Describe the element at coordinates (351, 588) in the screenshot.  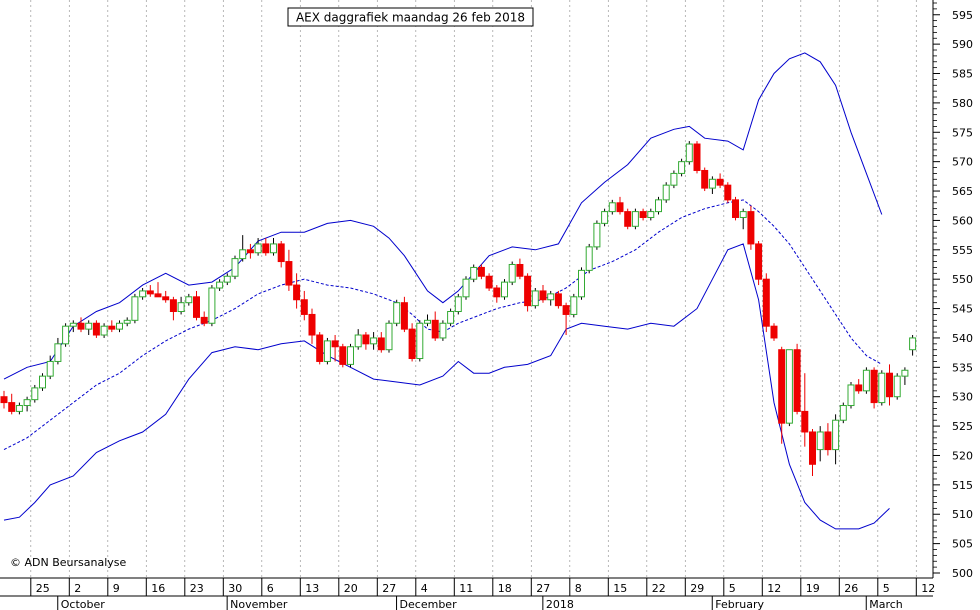
I see `x-tick-label: 20` at that location.